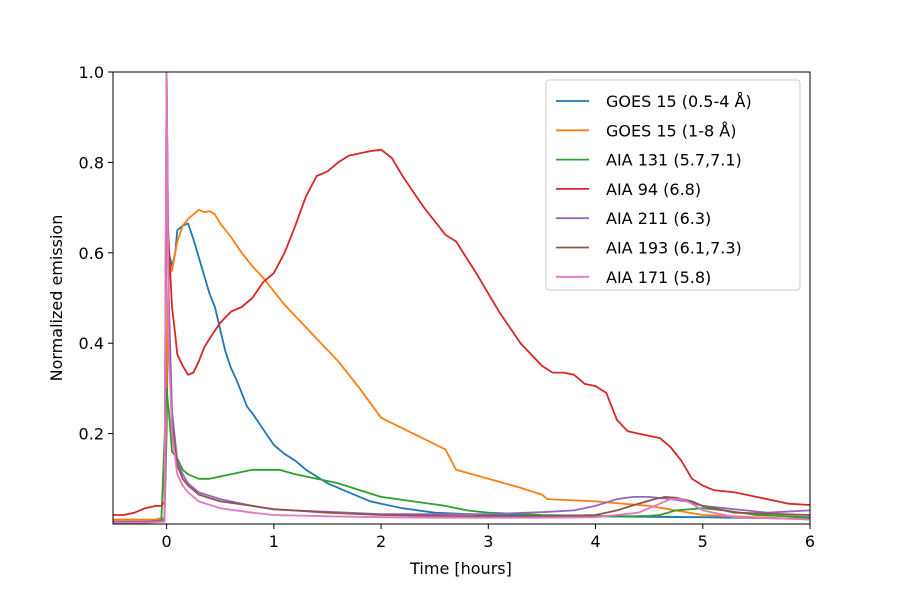 The height and width of the screenshot is (600, 900). What do you see at coordinates (91, 162) in the screenshot?
I see `y-tick-label: 0.8` at bounding box center [91, 162].